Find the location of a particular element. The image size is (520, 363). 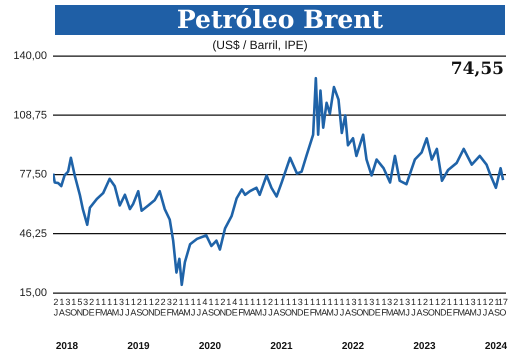

x-tick-label: 4 E is located at coordinates (235, 307).